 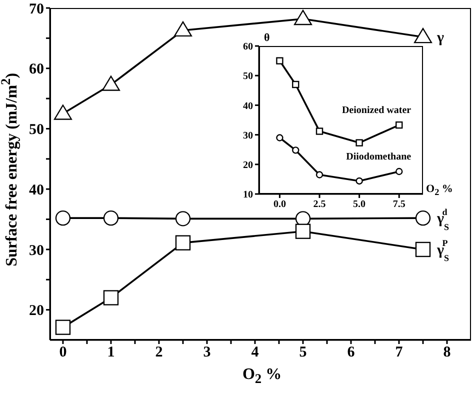 What do you see at coordinates (111, 352) in the screenshot?
I see `x-tick-label: 1` at bounding box center [111, 352].